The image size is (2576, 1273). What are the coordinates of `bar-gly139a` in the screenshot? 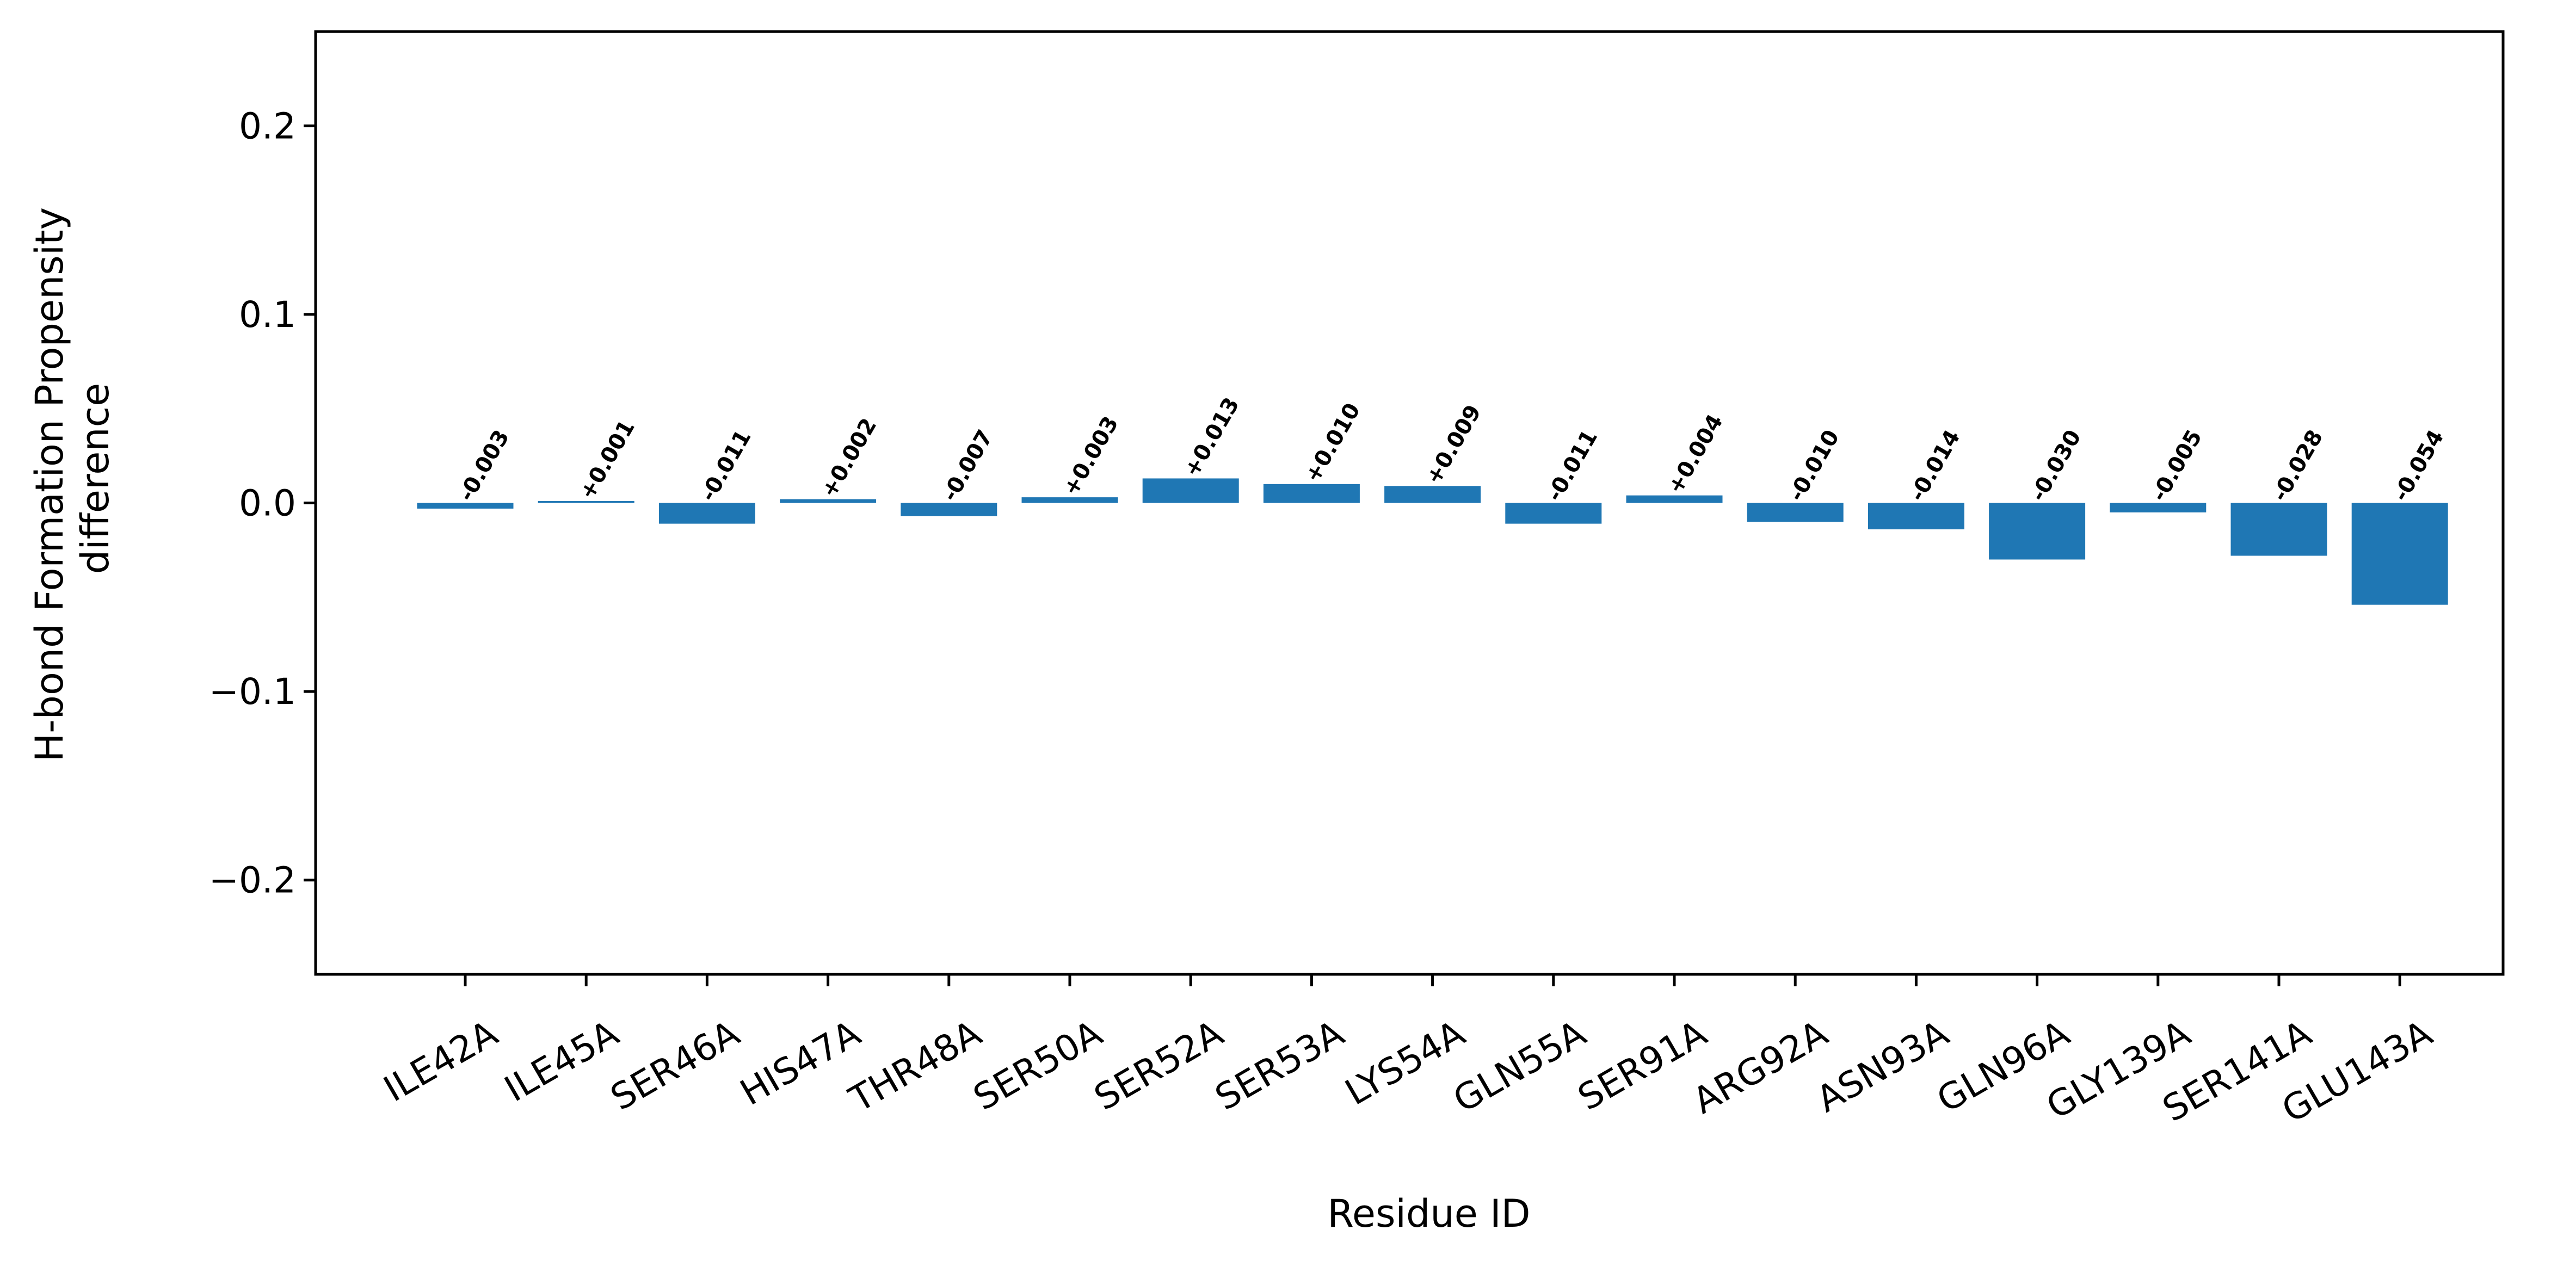 It's located at (2158, 507).